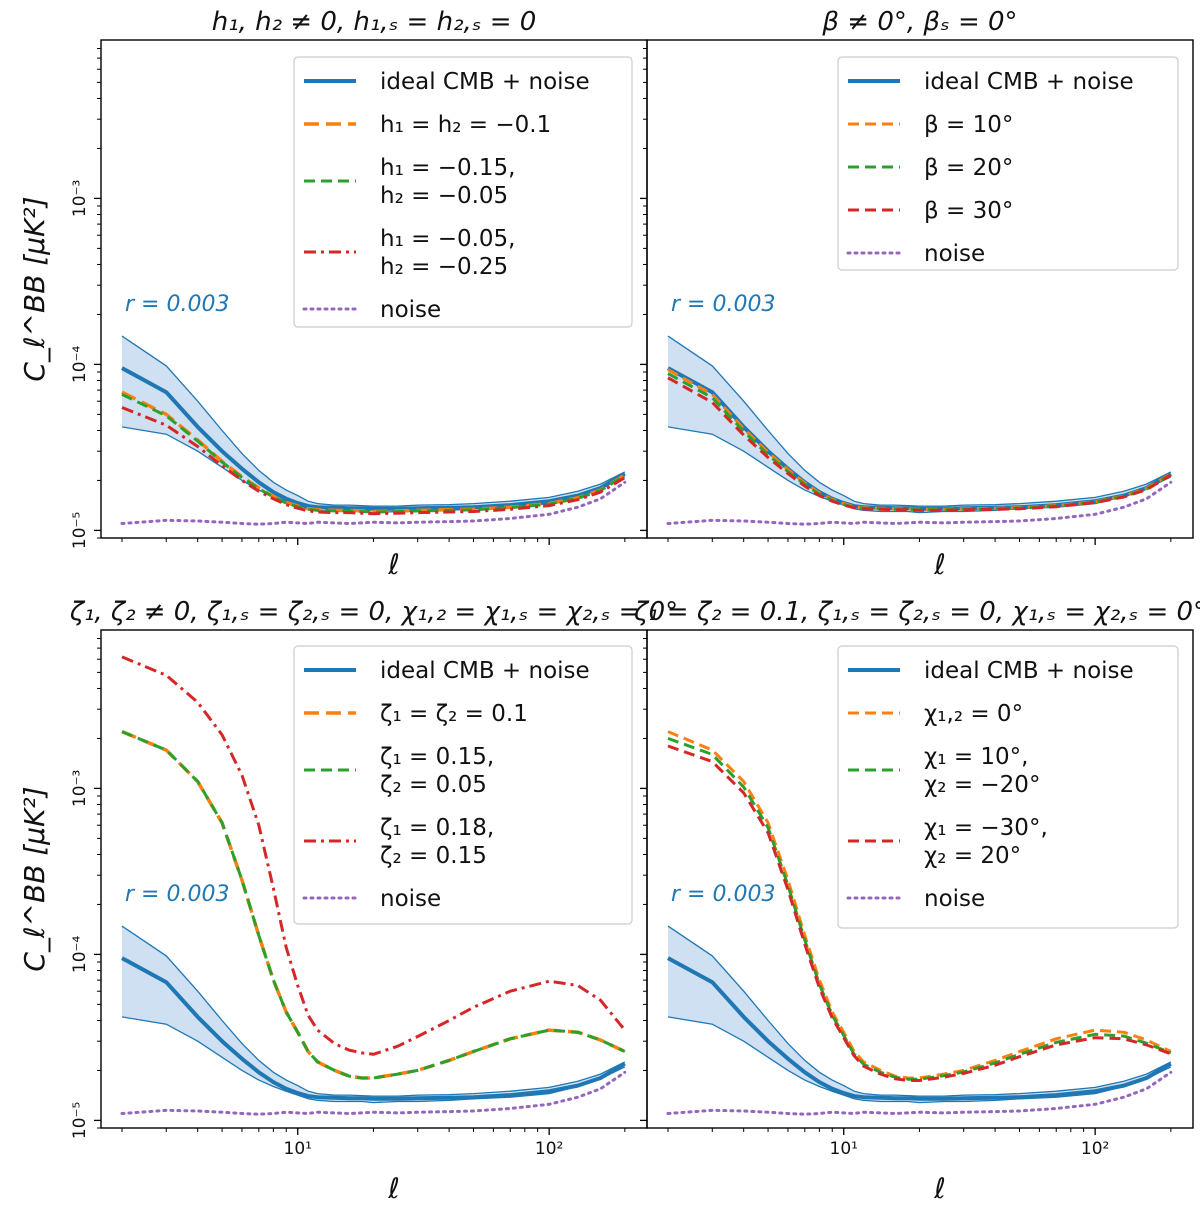 This screenshot has width=1200, height=1215. Describe the element at coordinates (447, 168) in the screenshot. I see `legend-label: h₁ = −0.15,` at that location.